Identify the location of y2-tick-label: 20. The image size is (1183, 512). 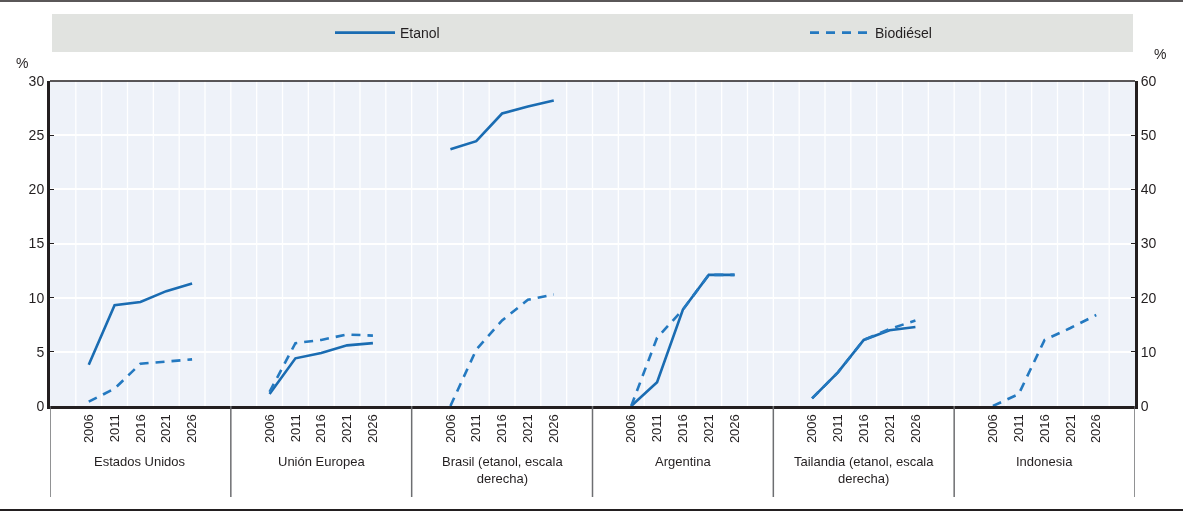
(1148, 297).